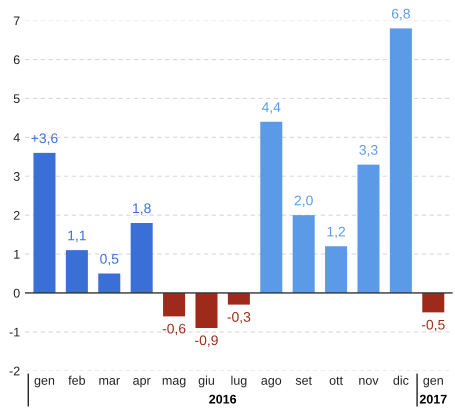  Describe the element at coordinates (17, 293) in the screenshot. I see `y-tick-label: 0` at that location.